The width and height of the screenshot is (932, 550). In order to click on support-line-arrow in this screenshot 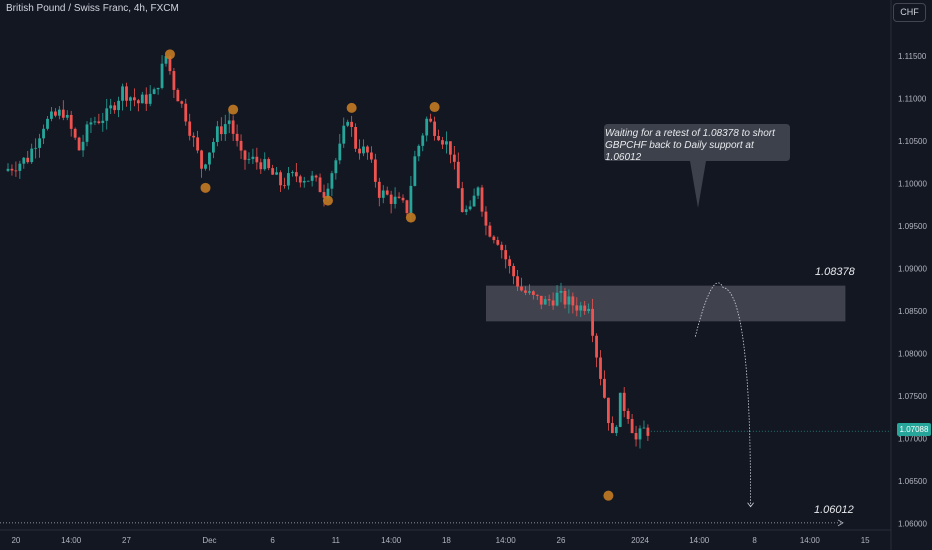, I will do `click(840, 523)`.